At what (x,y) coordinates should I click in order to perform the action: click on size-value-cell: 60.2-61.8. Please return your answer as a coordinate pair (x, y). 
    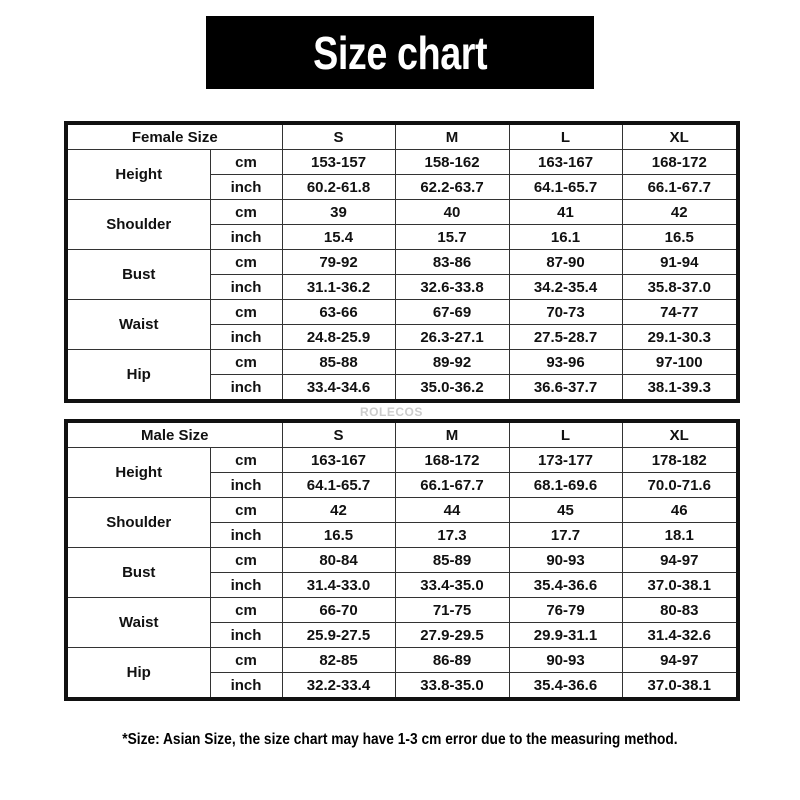
    Looking at the image, I should click on (338, 187).